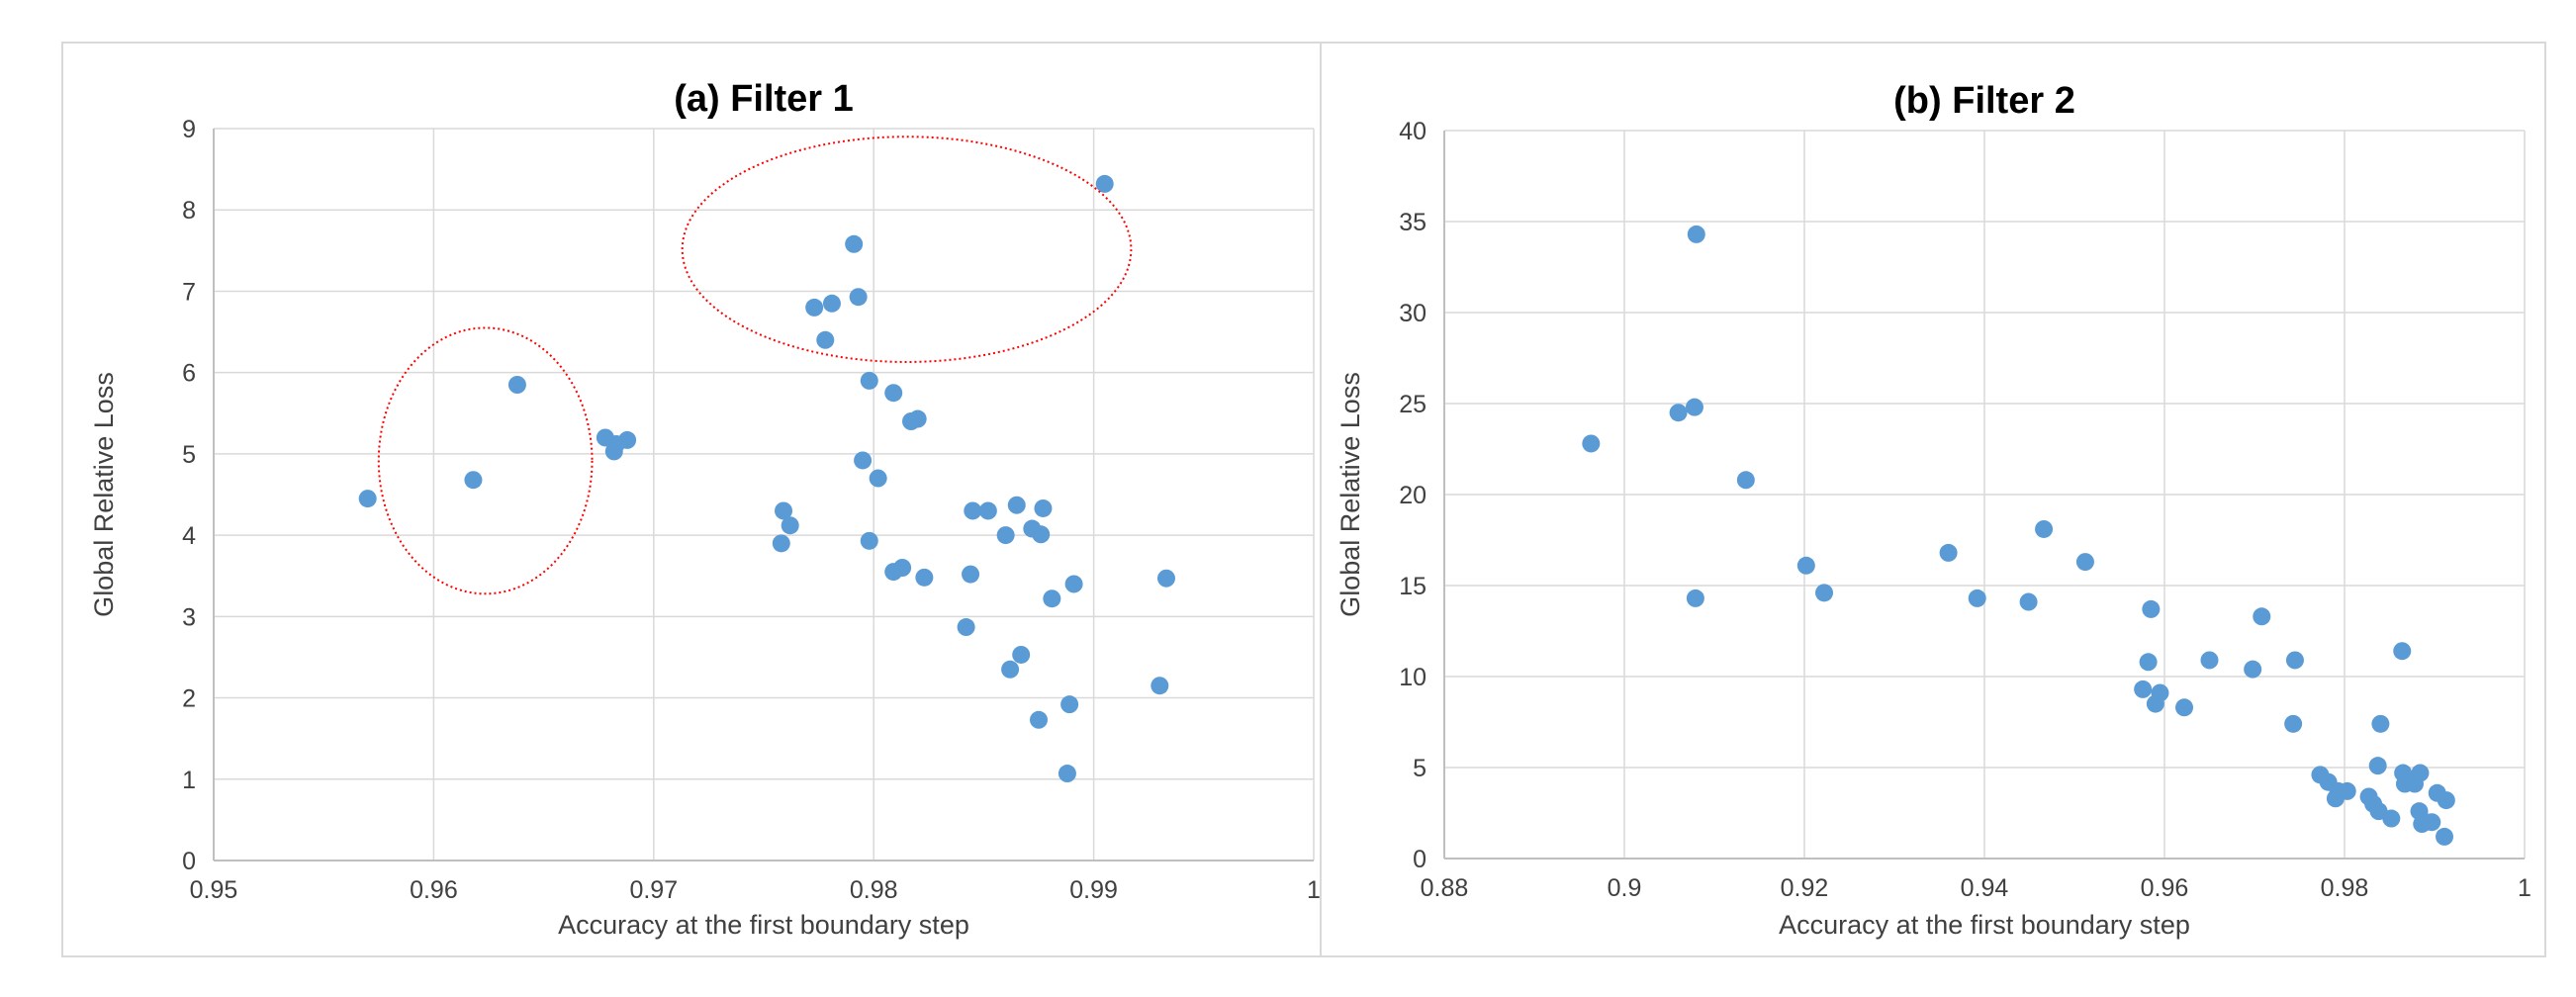  What do you see at coordinates (1445, 888) in the screenshot?
I see `x-tick-label: 0.88` at bounding box center [1445, 888].